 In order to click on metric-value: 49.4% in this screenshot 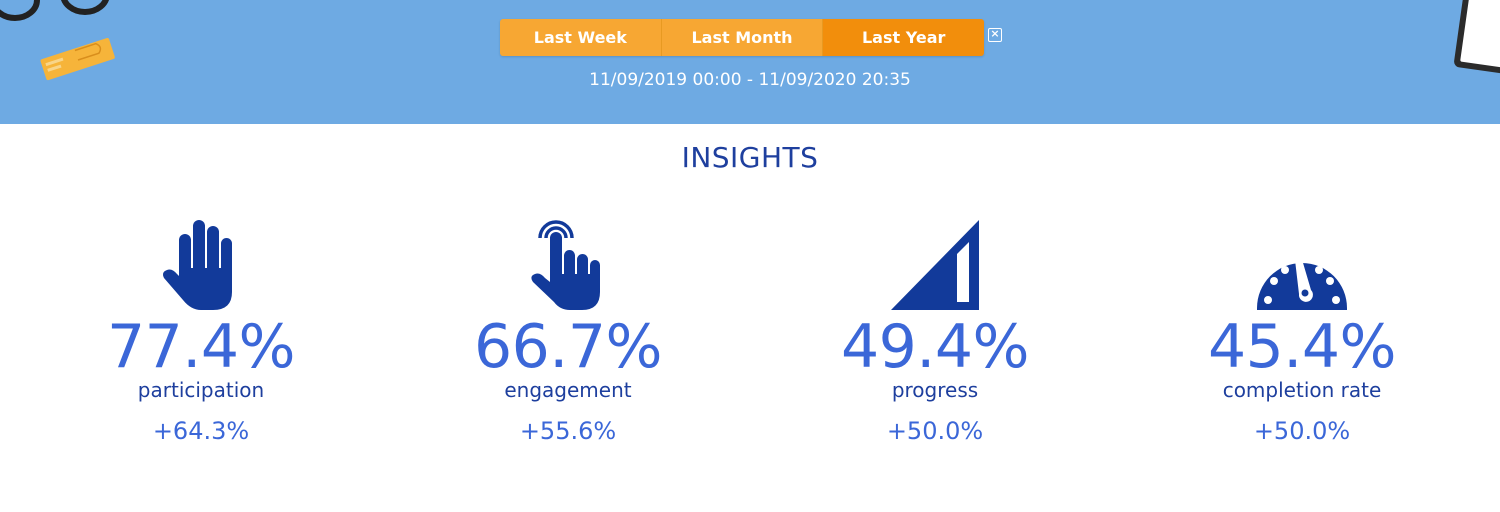, I will do `click(935, 347)`.